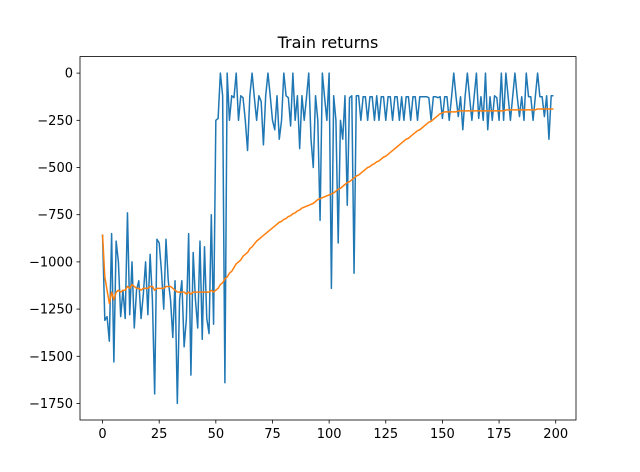 The width and height of the screenshot is (640, 472). Describe the element at coordinates (51, 357) in the screenshot. I see `y-tick-label: −1500` at that location.